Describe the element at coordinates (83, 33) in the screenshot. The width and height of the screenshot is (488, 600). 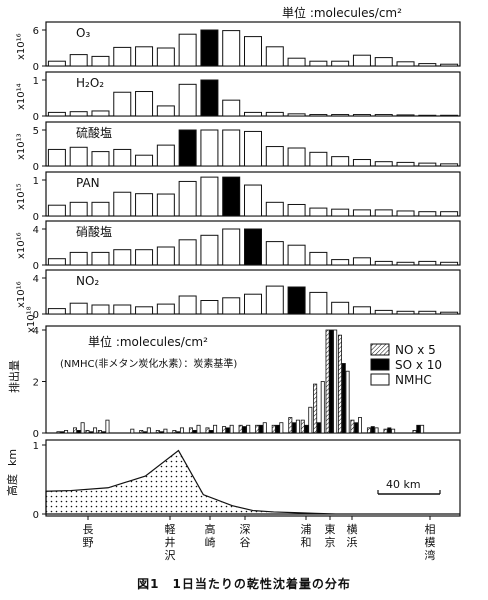
I see `species-label: O₃` at that location.